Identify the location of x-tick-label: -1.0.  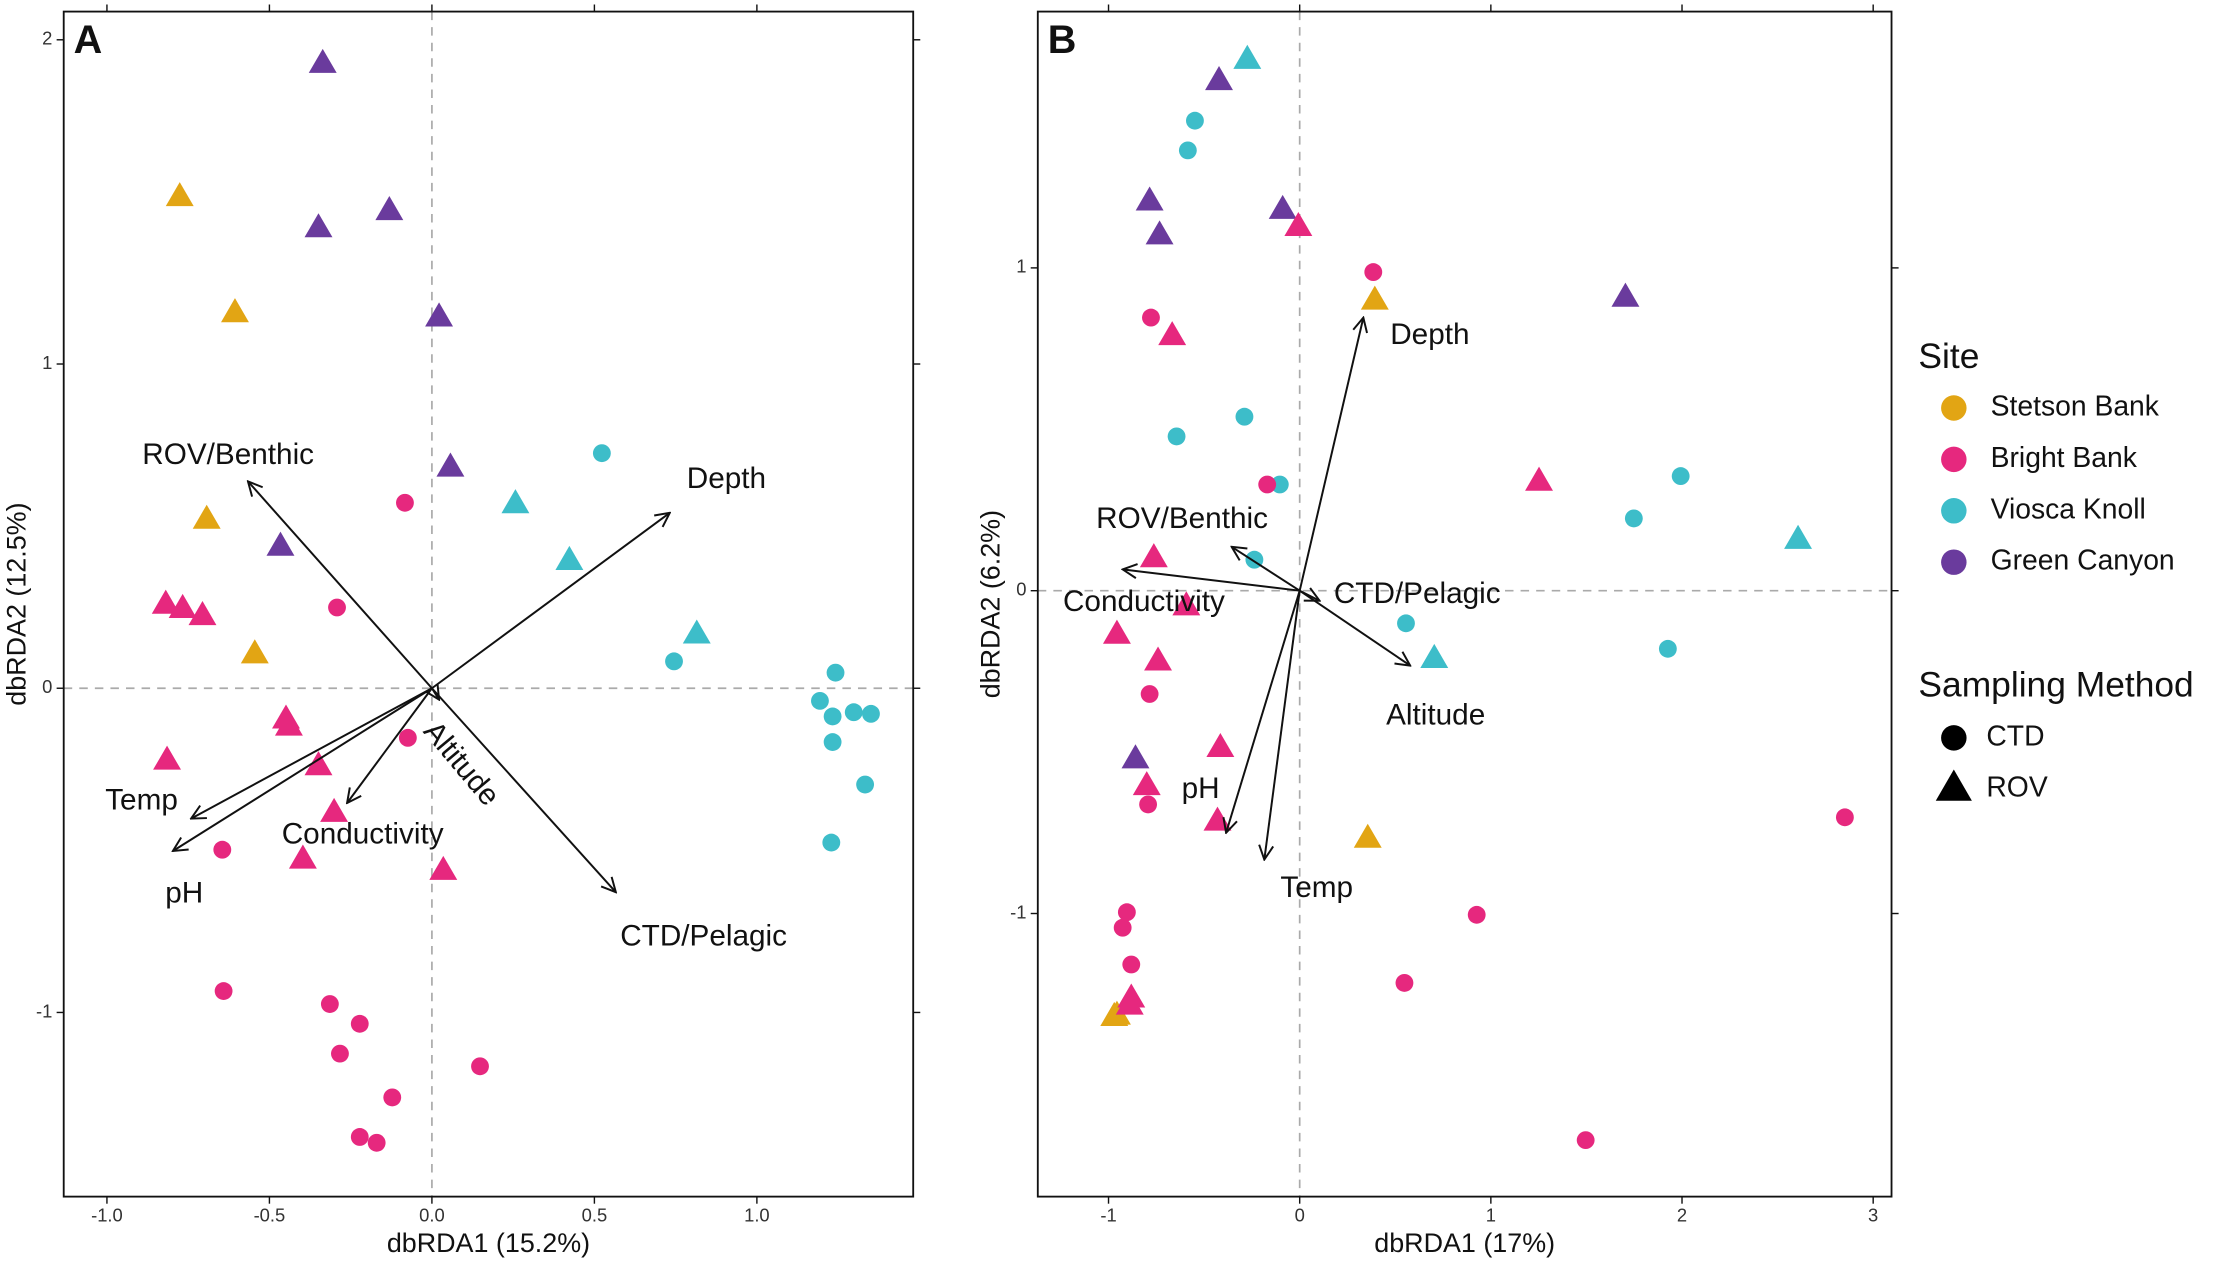
(107, 1214).